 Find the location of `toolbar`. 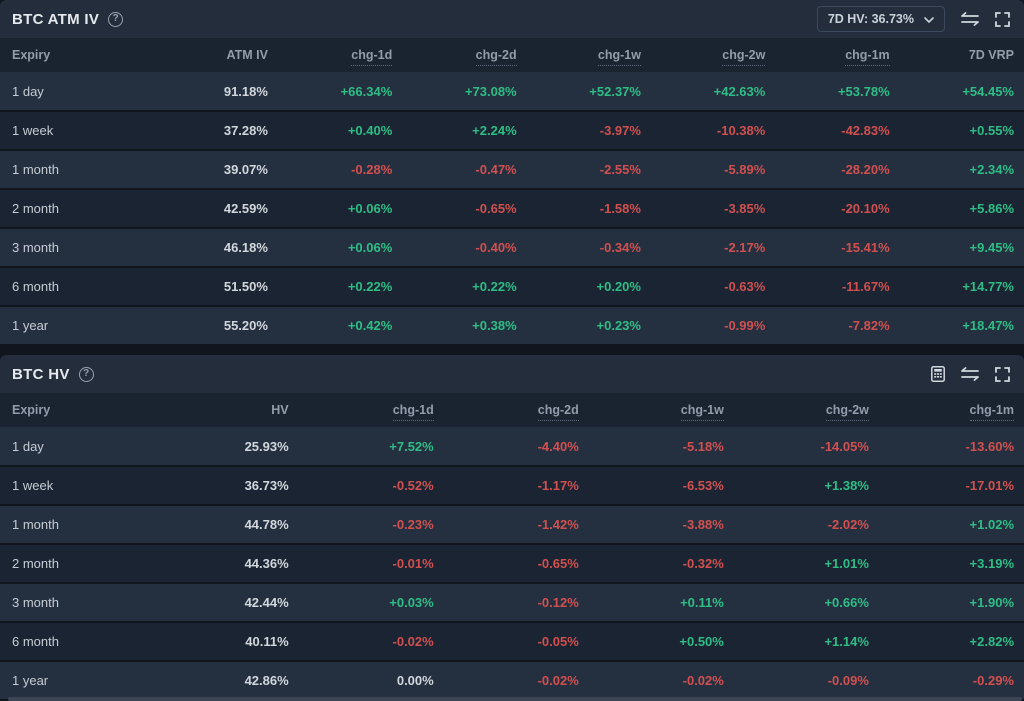

toolbar is located at coordinates (970, 374).